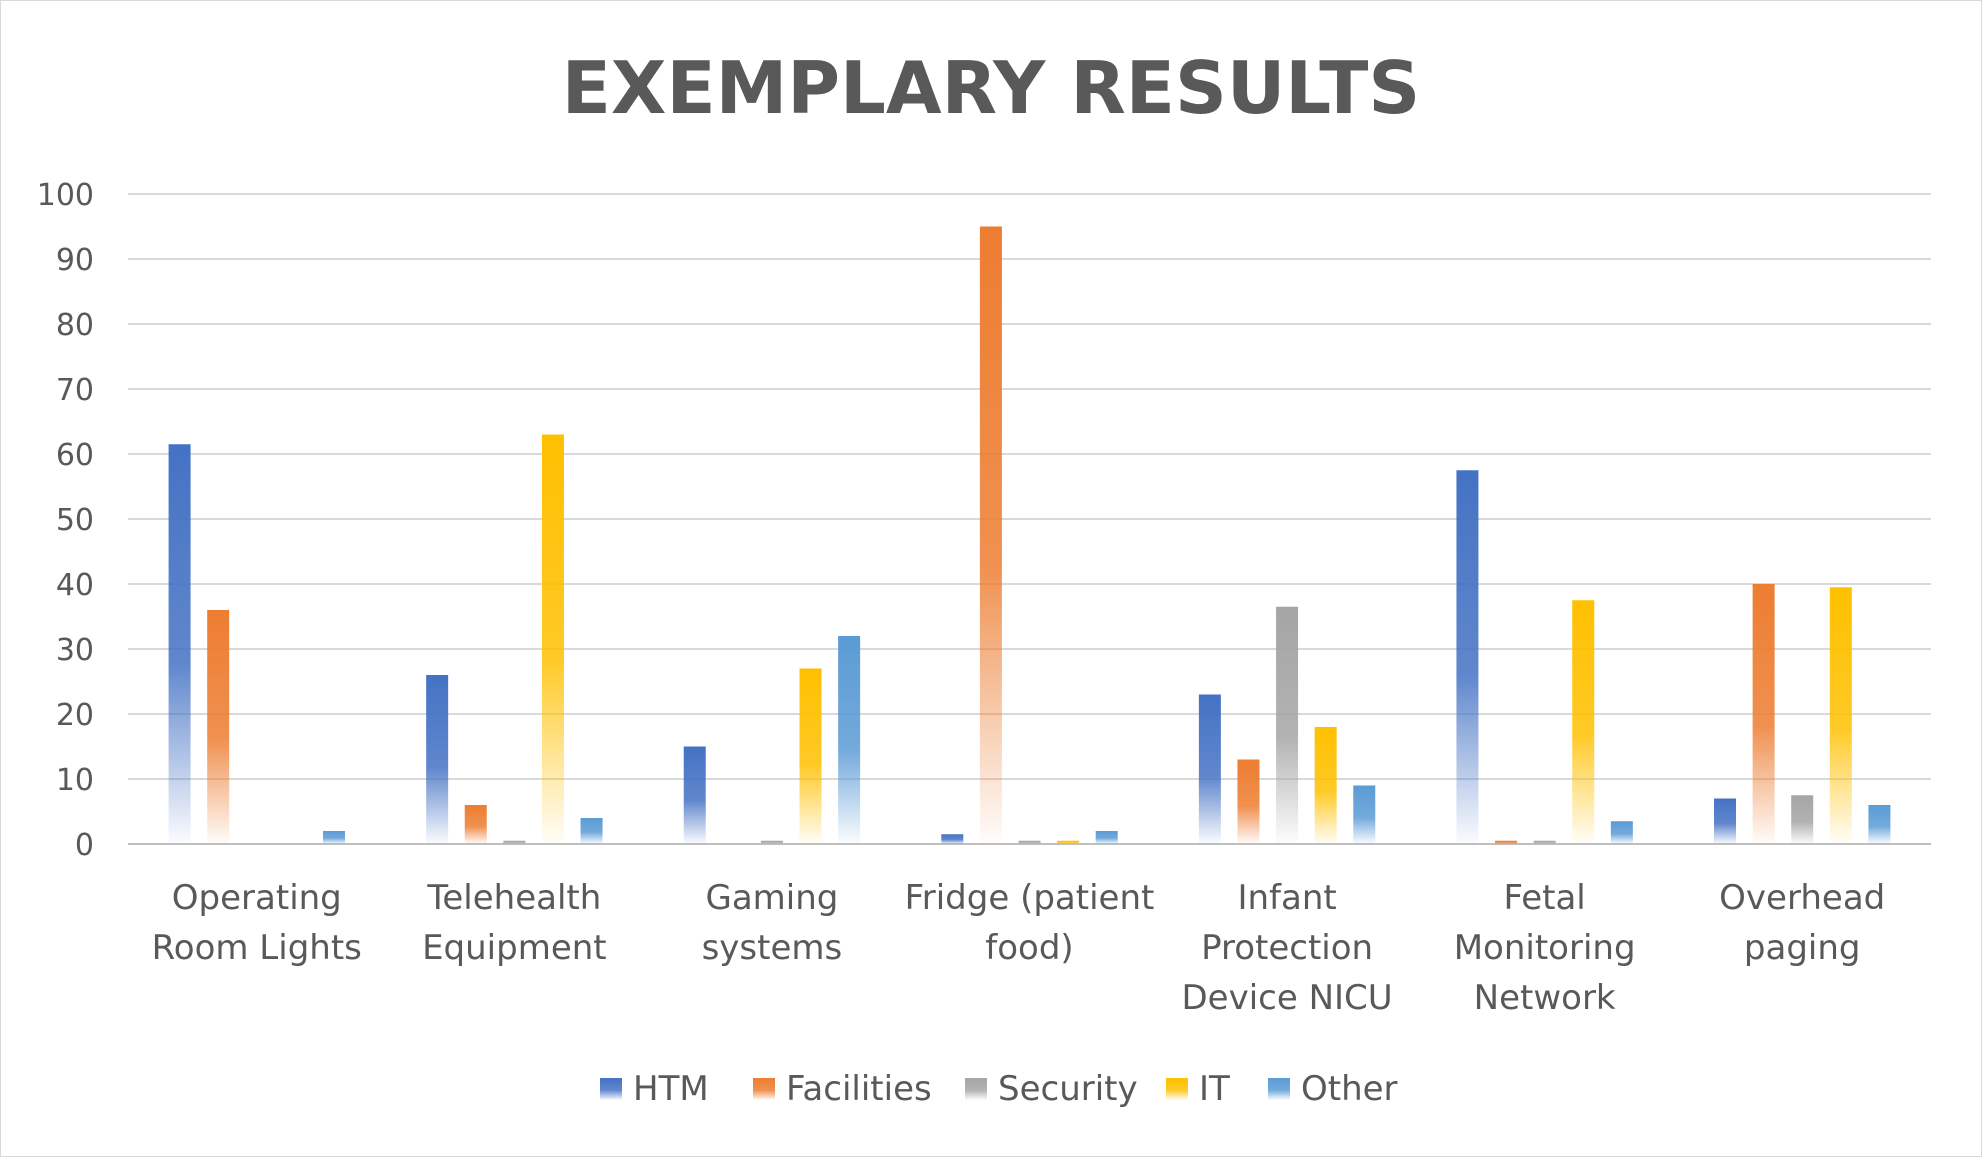  Describe the element at coordinates (991, 88) in the screenshot. I see `chart-title: EXEMPLARY RESULTS` at that location.